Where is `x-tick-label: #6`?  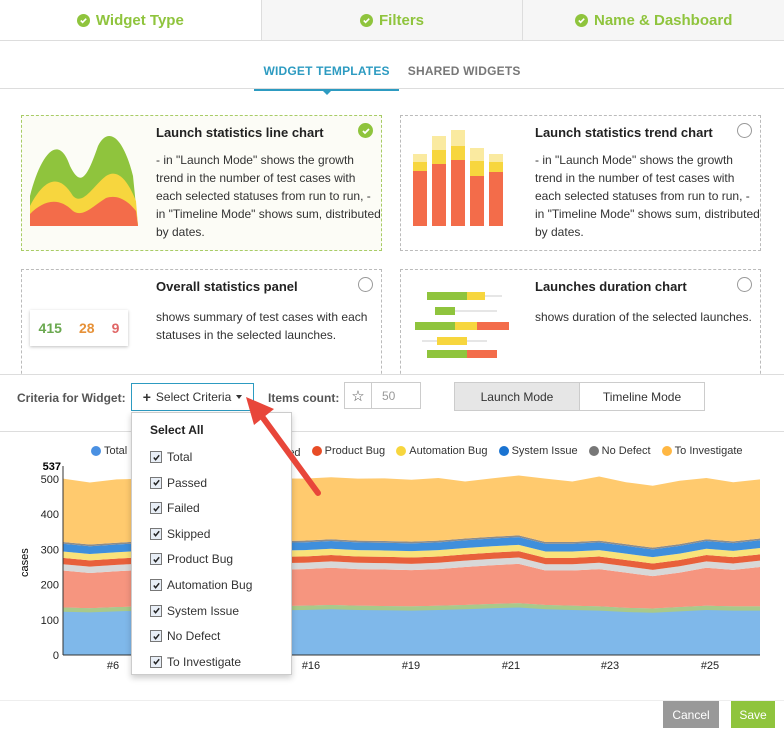 x-tick-label: #6 is located at coordinates (113, 666).